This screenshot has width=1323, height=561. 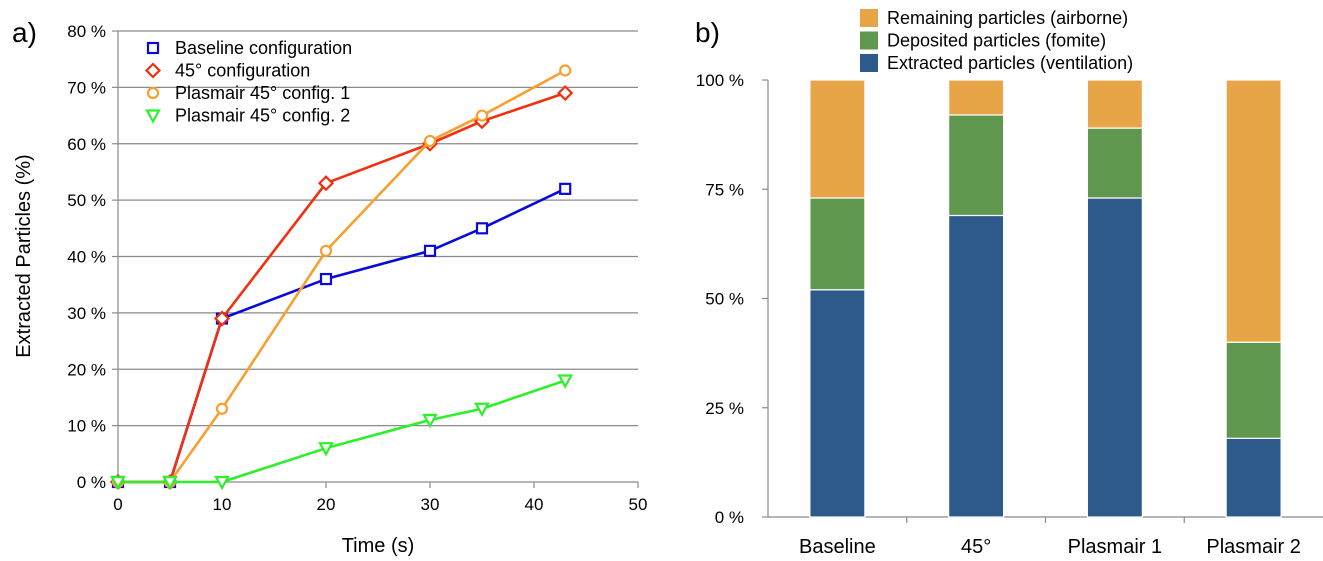 I want to click on legend-item: Extracted particles (ventilation), so click(x=996, y=63).